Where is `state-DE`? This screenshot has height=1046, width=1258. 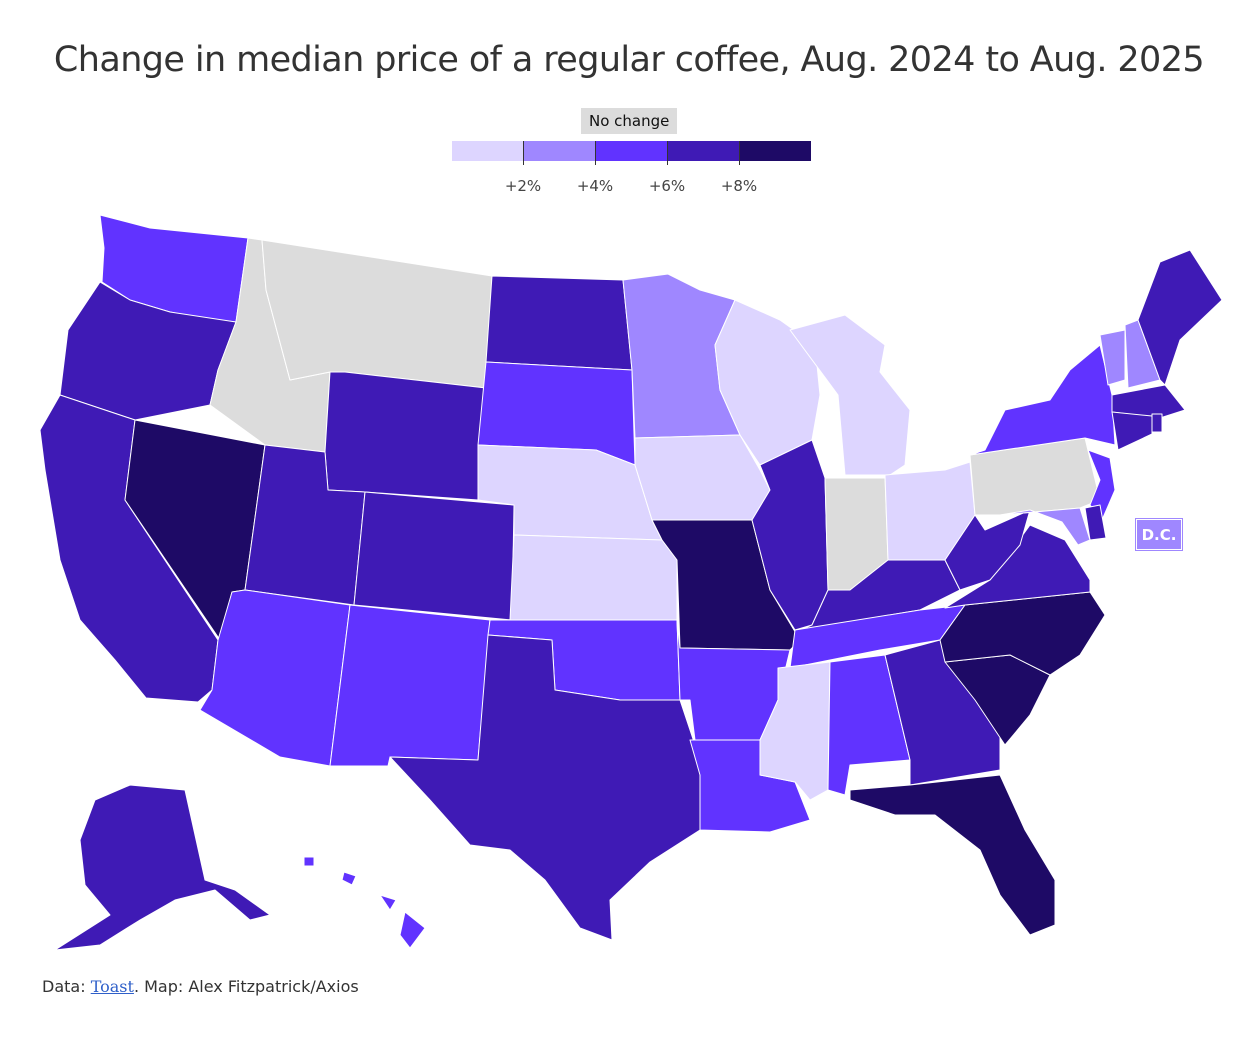 state-DE is located at coordinates (1095, 522).